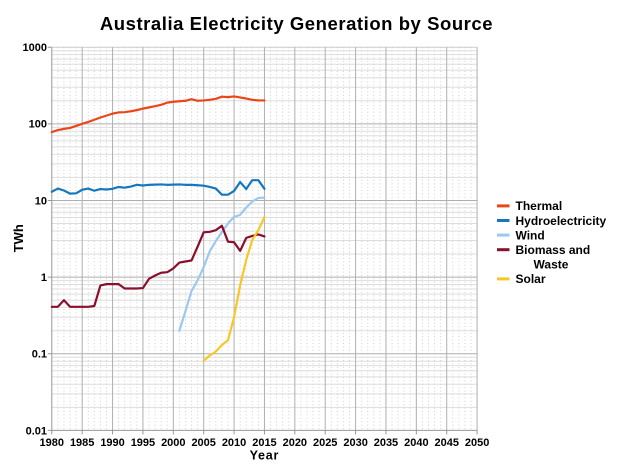 Image resolution: width=623 pixels, height=472 pixels. What do you see at coordinates (530, 235) in the screenshot?
I see `svg-text: Wind` at bounding box center [530, 235].